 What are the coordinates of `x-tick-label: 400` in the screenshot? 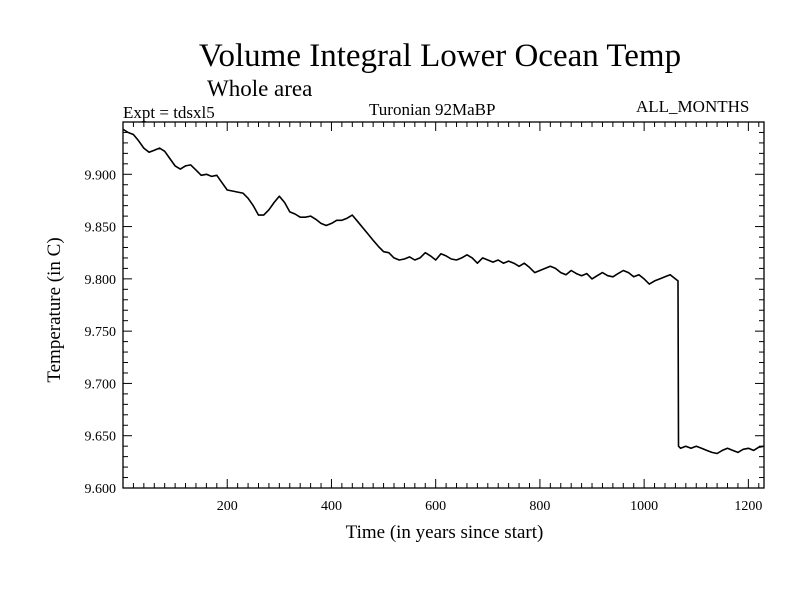 It's located at (331, 506).